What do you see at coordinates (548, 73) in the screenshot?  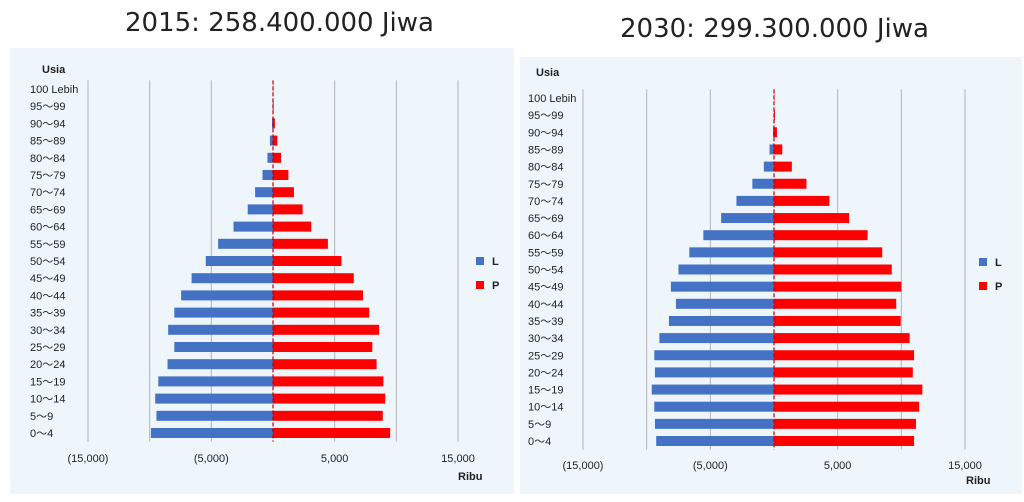 I see `y-axis-title: Usia` at bounding box center [548, 73].